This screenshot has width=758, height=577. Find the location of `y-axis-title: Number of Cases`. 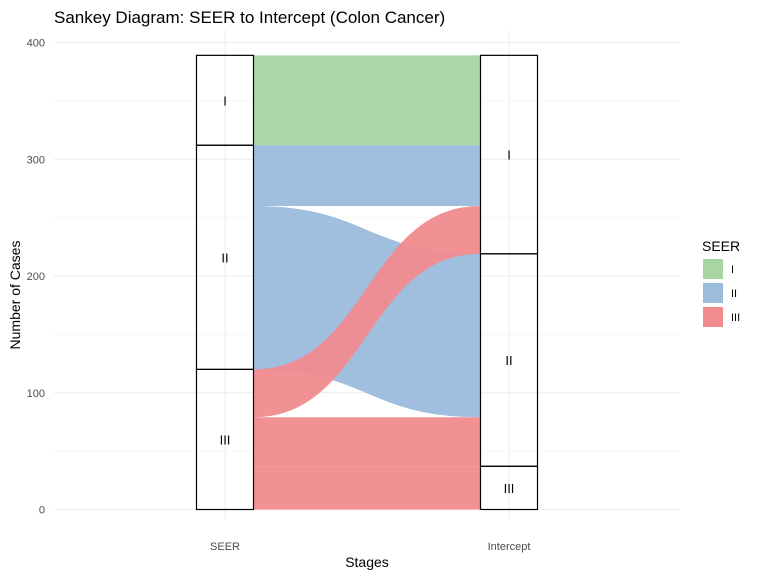

y-axis-title: Number of Cases is located at coordinates (15, 295).